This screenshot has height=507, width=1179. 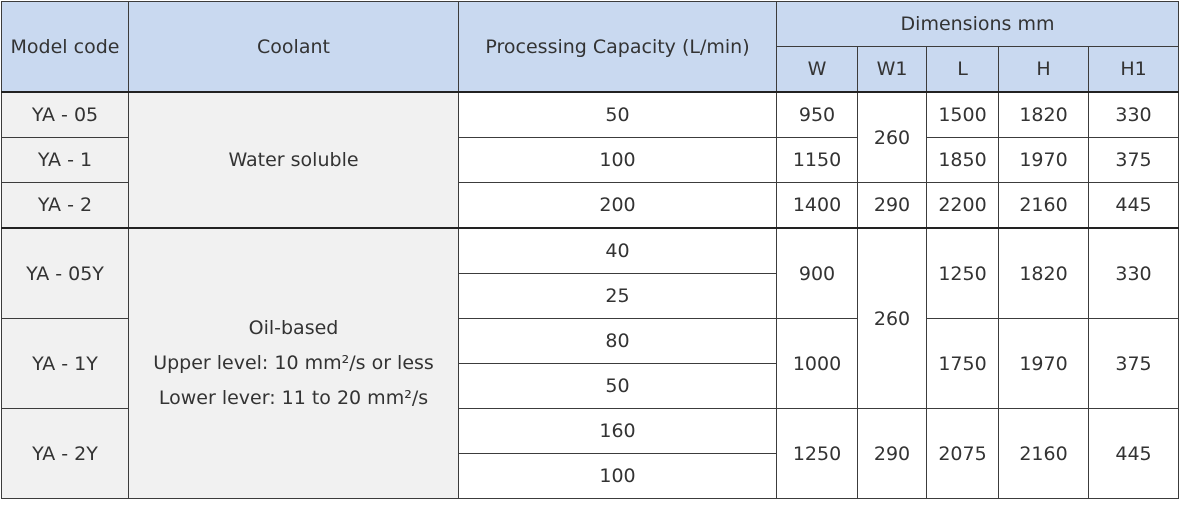 I want to click on w-cell: 1000, so click(x=817, y=363).